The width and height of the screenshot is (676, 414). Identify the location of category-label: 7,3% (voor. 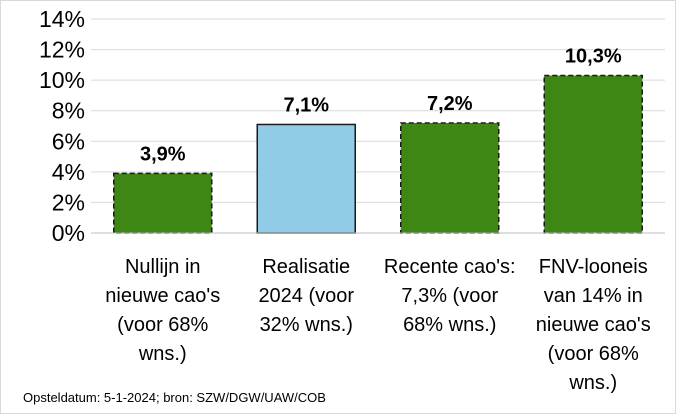
(449, 296).